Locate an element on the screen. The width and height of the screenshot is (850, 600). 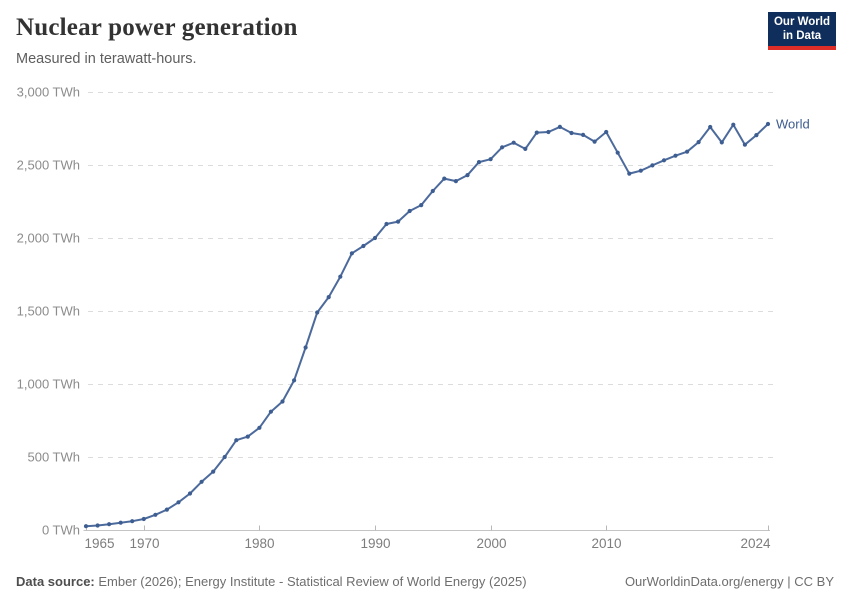
page-title: Nuclear power generation is located at coordinates (157, 27).